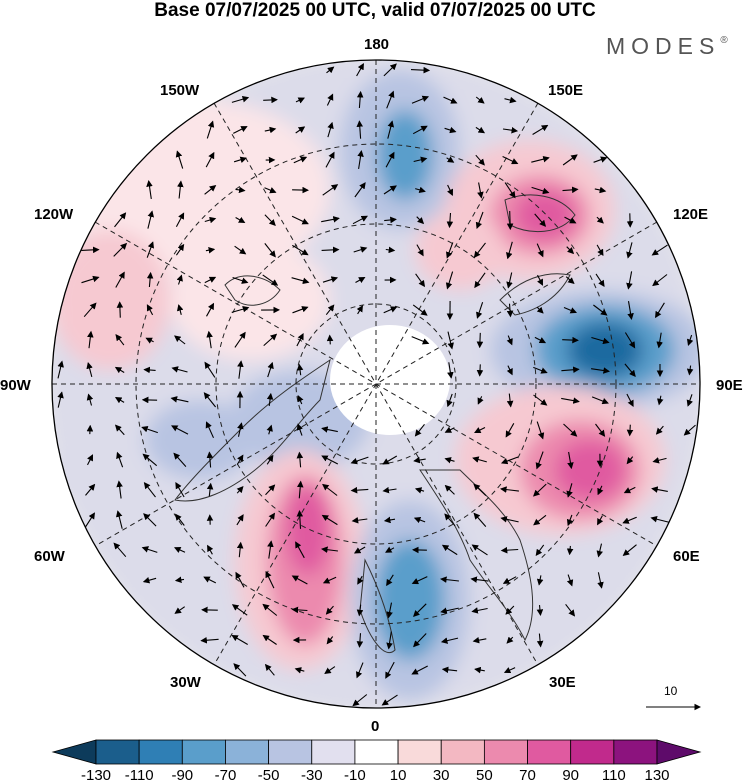 The image size is (750, 784). I want to click on colorbar-arrow-high, so click(678, 752).